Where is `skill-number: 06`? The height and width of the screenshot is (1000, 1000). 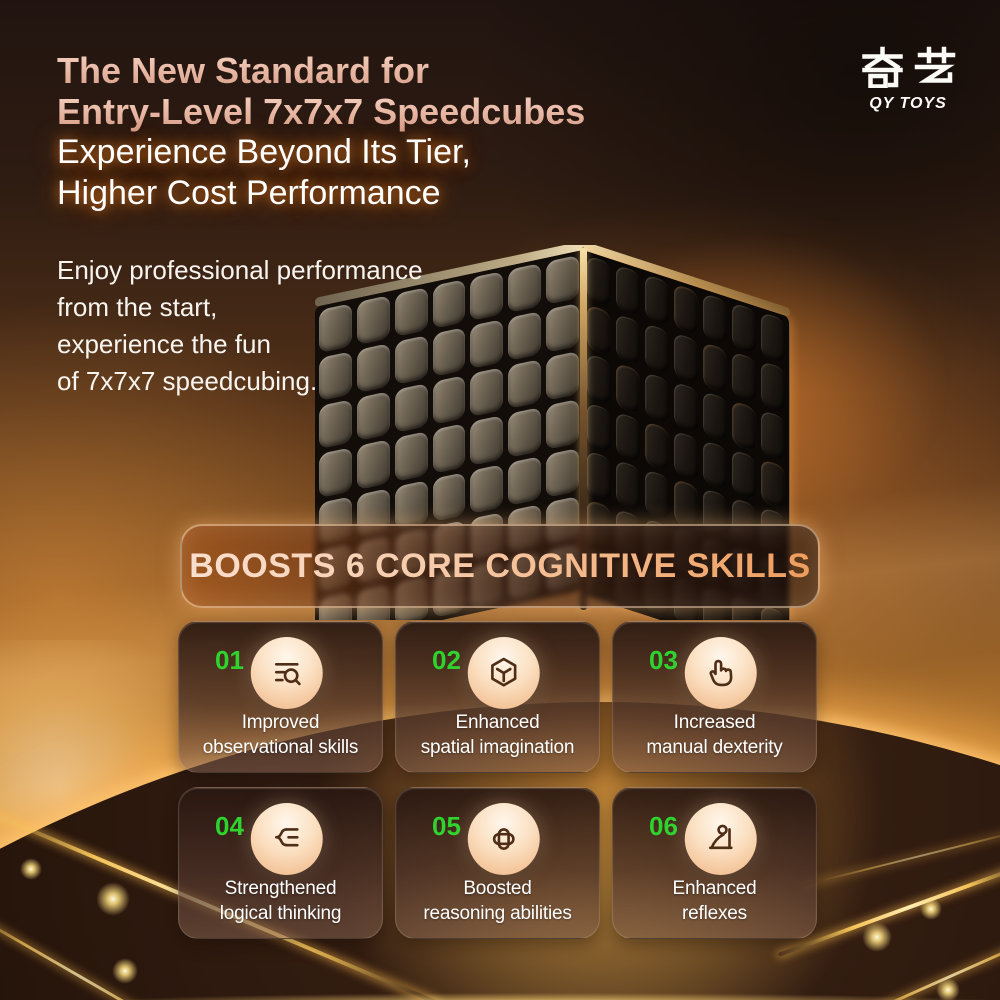
skill-number: 06 is located at coordinates (663, 826).